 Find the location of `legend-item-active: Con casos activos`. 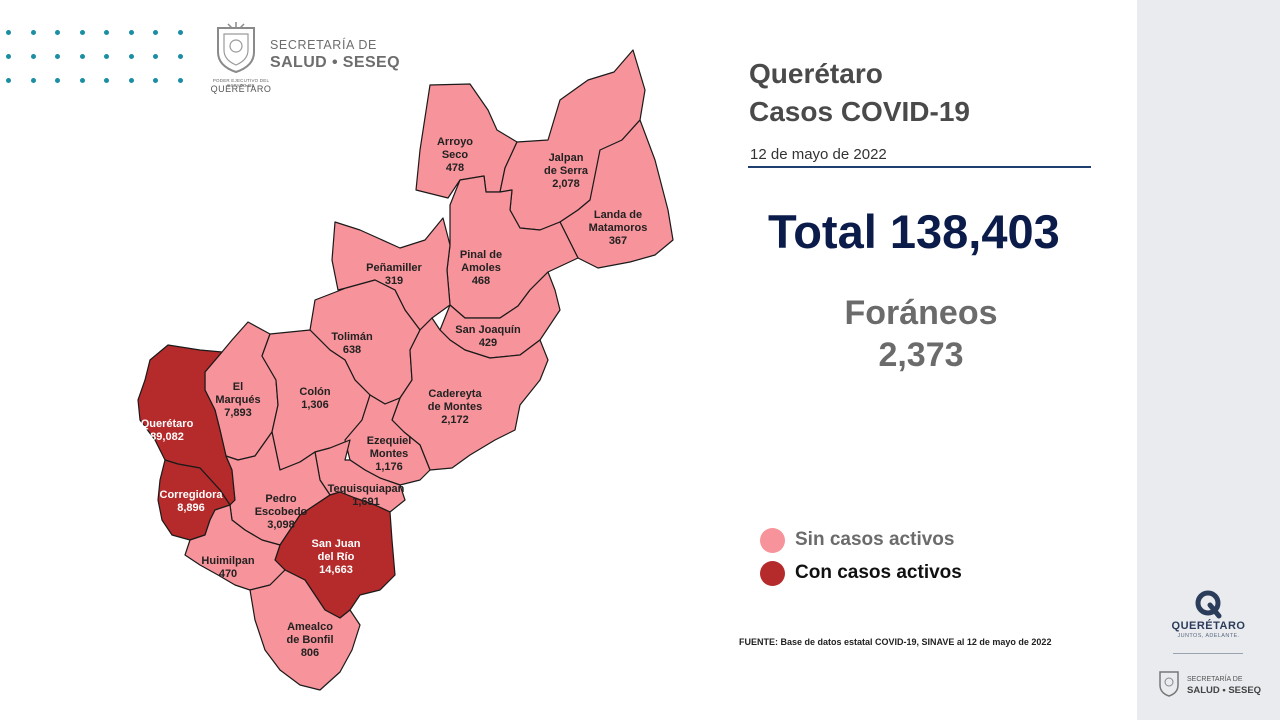

legend-item-active: Con casos activos is located at coordinates (861, 573).